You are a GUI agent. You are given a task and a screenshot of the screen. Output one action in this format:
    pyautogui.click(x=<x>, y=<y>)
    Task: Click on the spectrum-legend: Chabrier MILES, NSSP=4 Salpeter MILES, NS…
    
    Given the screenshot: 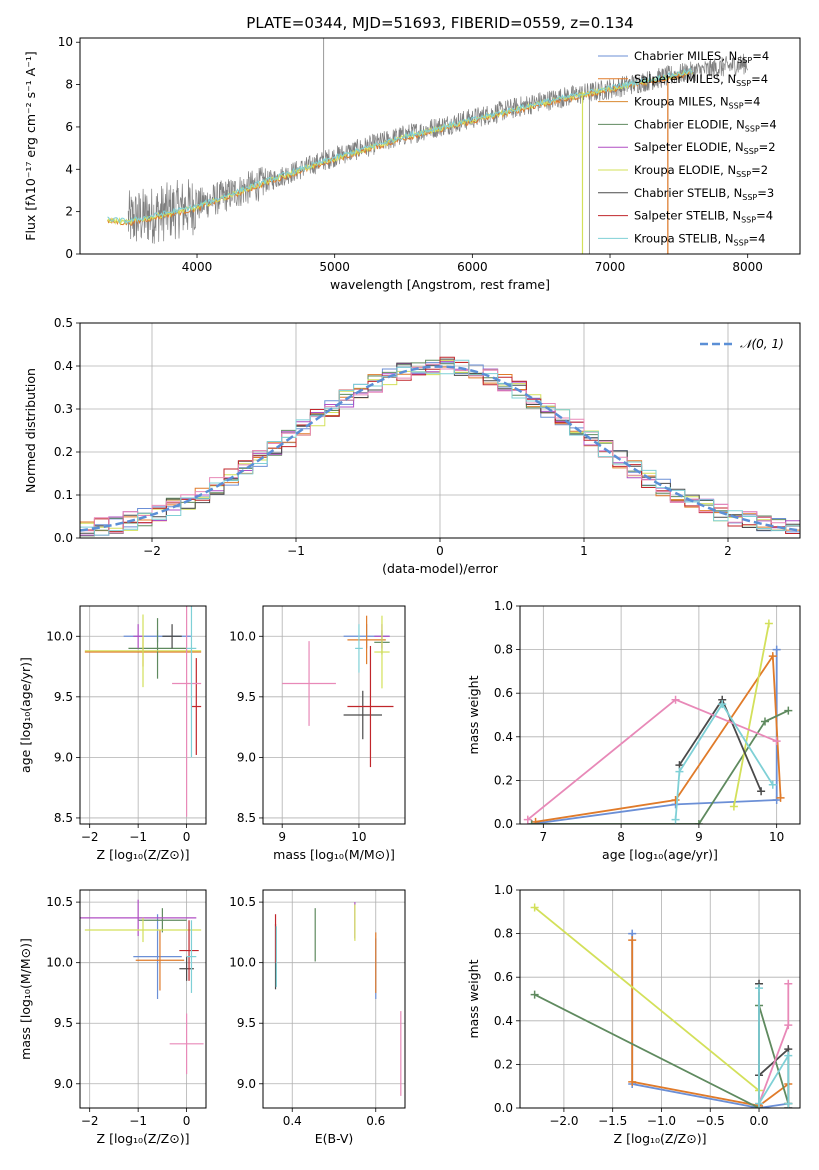 What is the action you would take?
    pyautogui.click(x=687, y=148)
    